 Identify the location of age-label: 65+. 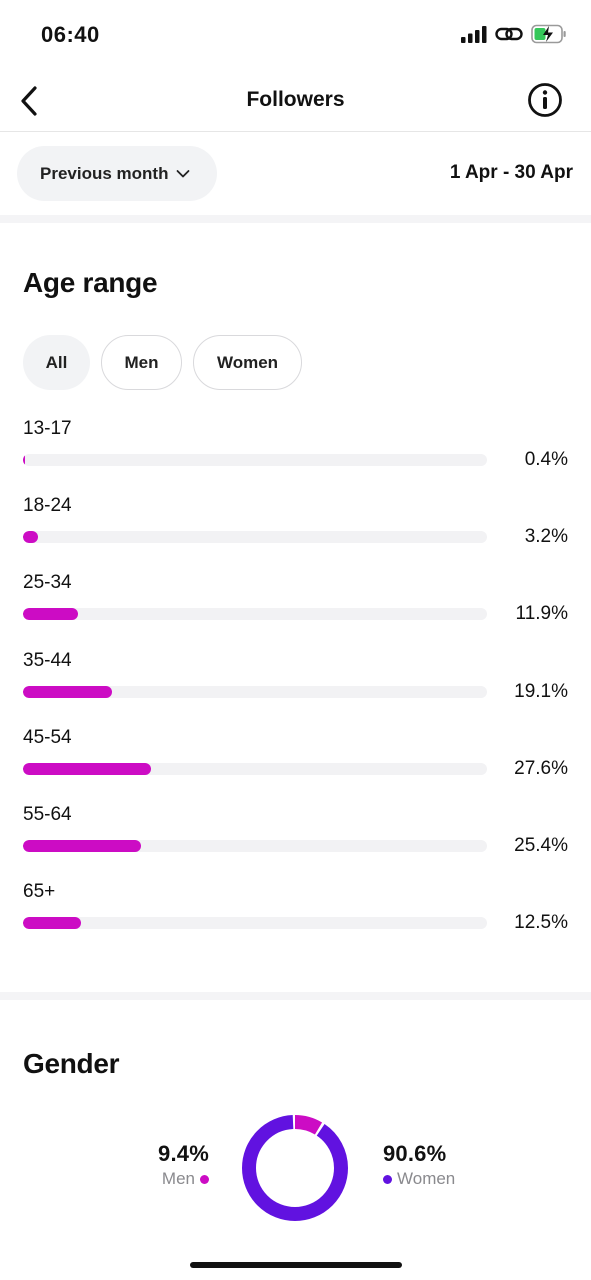
(39, 892).